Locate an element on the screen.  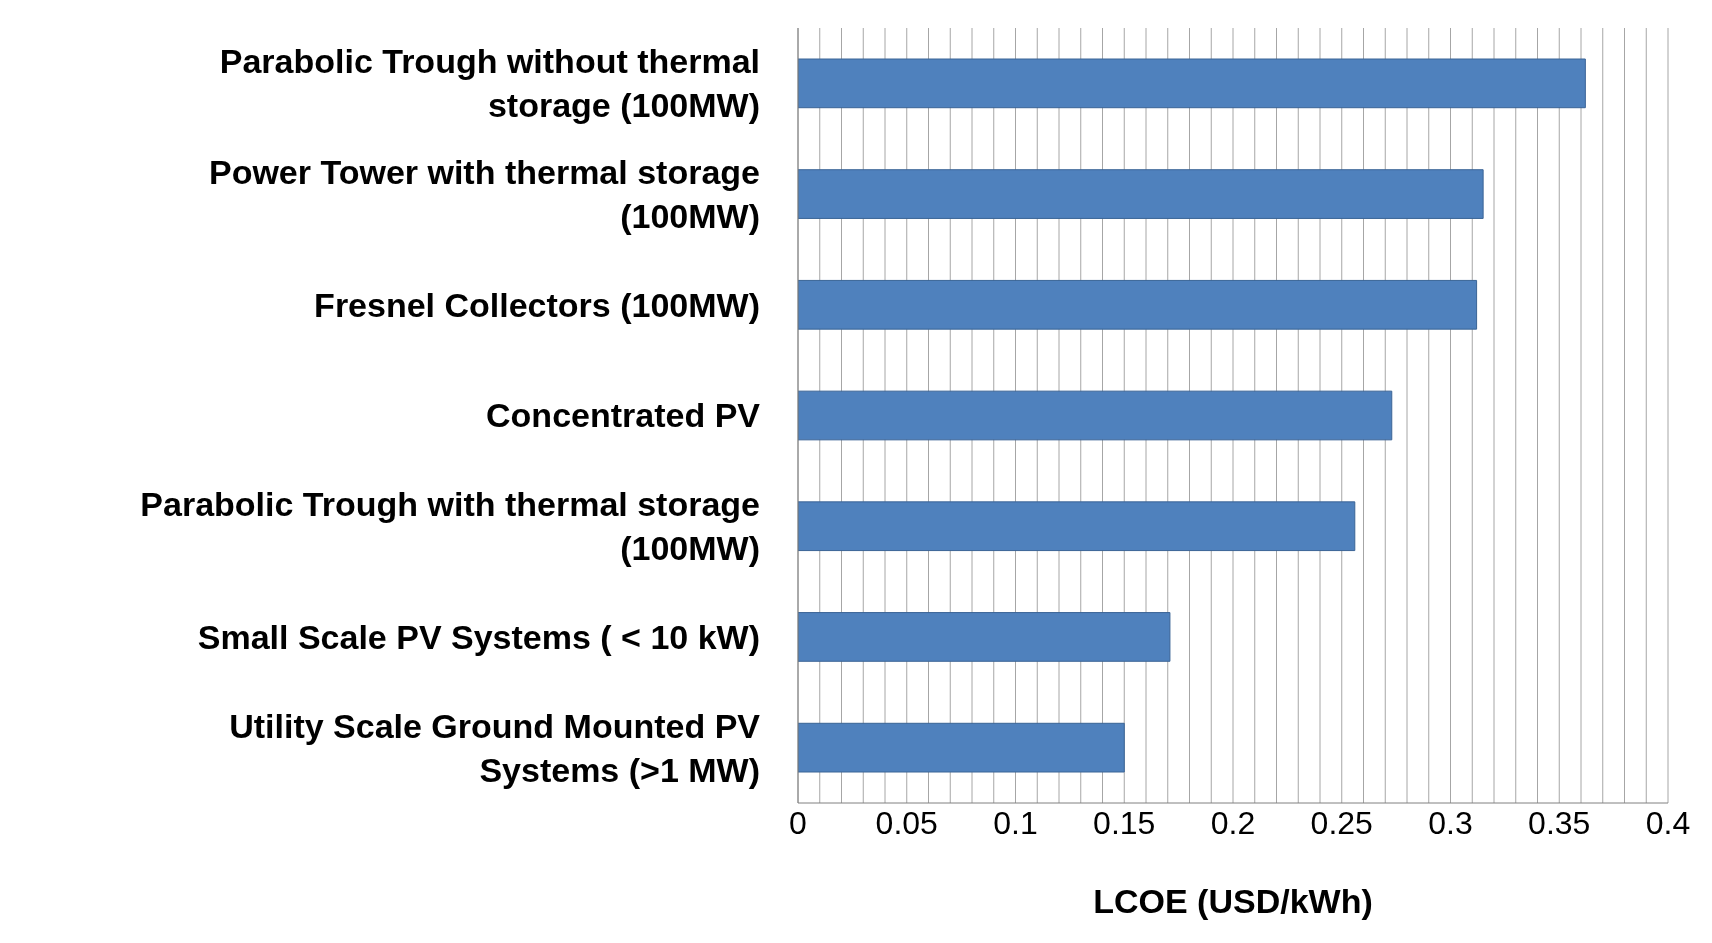
x-axis-title: LCOE (USD/kWh) is located at coordinates (1233, 901).